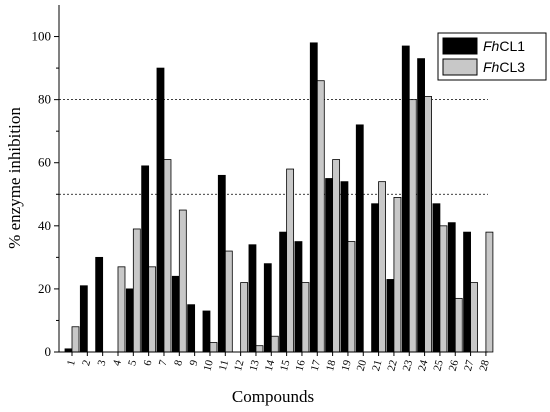  I want to click on legend: FhCL1 FhCL3, so click(492, 56).